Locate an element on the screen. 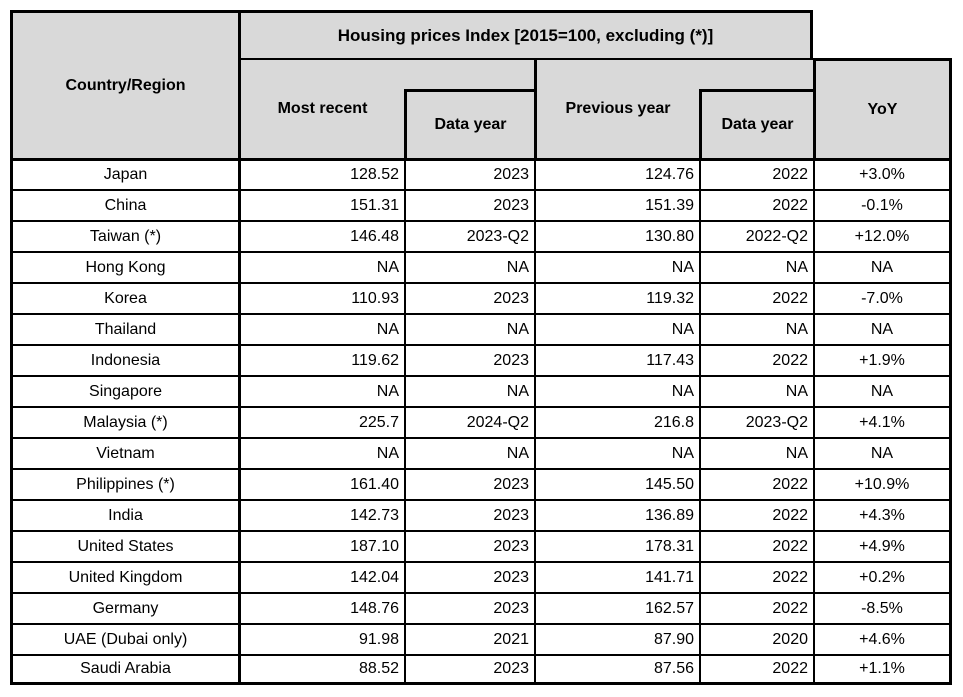 This screenshot has width=963, height=697. previous-year-cell: 124.76 is located at coordinates (616, 173).